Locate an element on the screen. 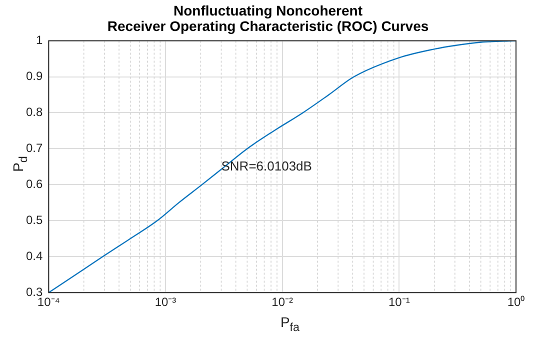 This screenshot has height=337, width=560. x-axis-title: P$_{fa}$ is located at coordinates (290, 324).